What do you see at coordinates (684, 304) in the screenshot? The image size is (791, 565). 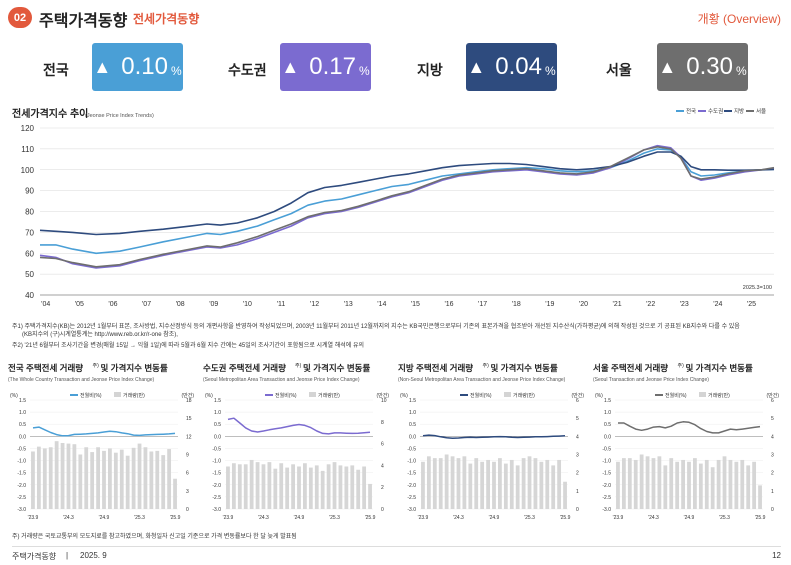 I see `x-tick-label: '23` at bounding box center [684, 304].